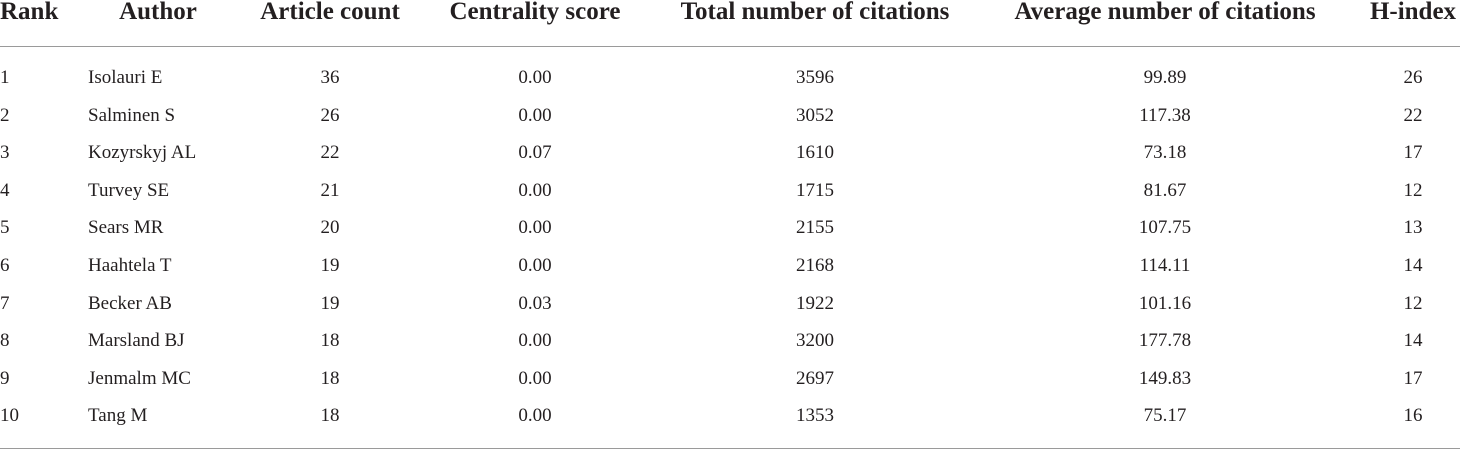 This screenshot has height=450, width=1460. What do you see at coordinates (815, 378) in the screenshot?
I see `total-citations-cell: 2697` at bounding box center [815, 378].